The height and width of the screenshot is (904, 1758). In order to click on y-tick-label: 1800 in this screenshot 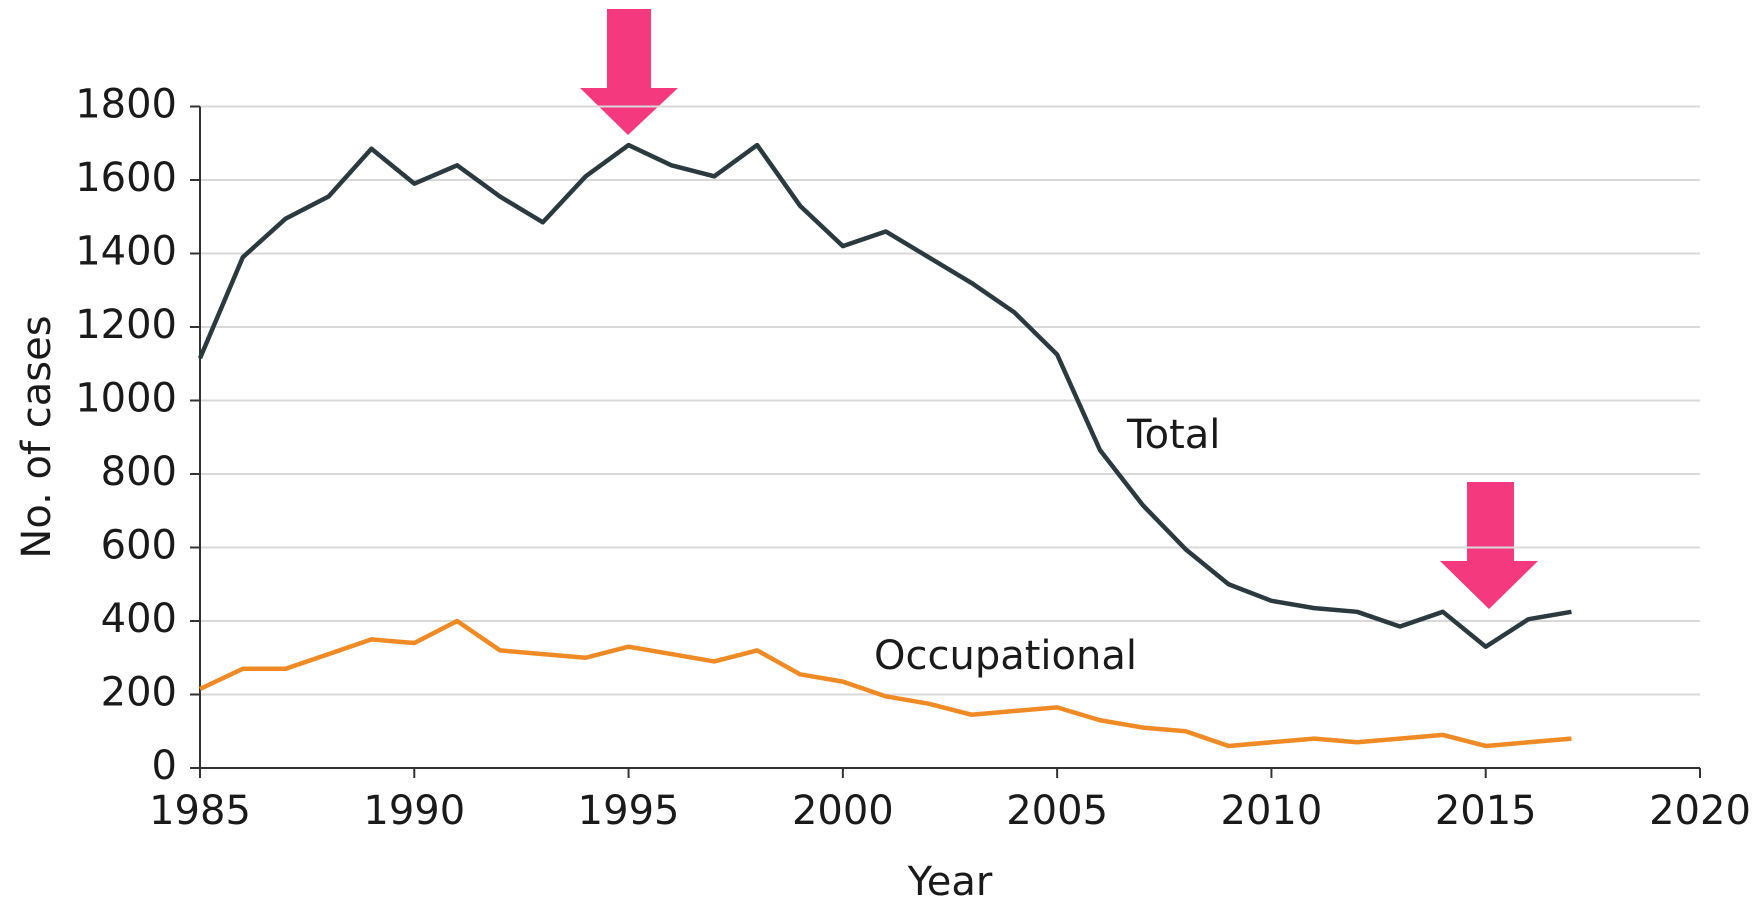, I will do `click(126, 105)`.